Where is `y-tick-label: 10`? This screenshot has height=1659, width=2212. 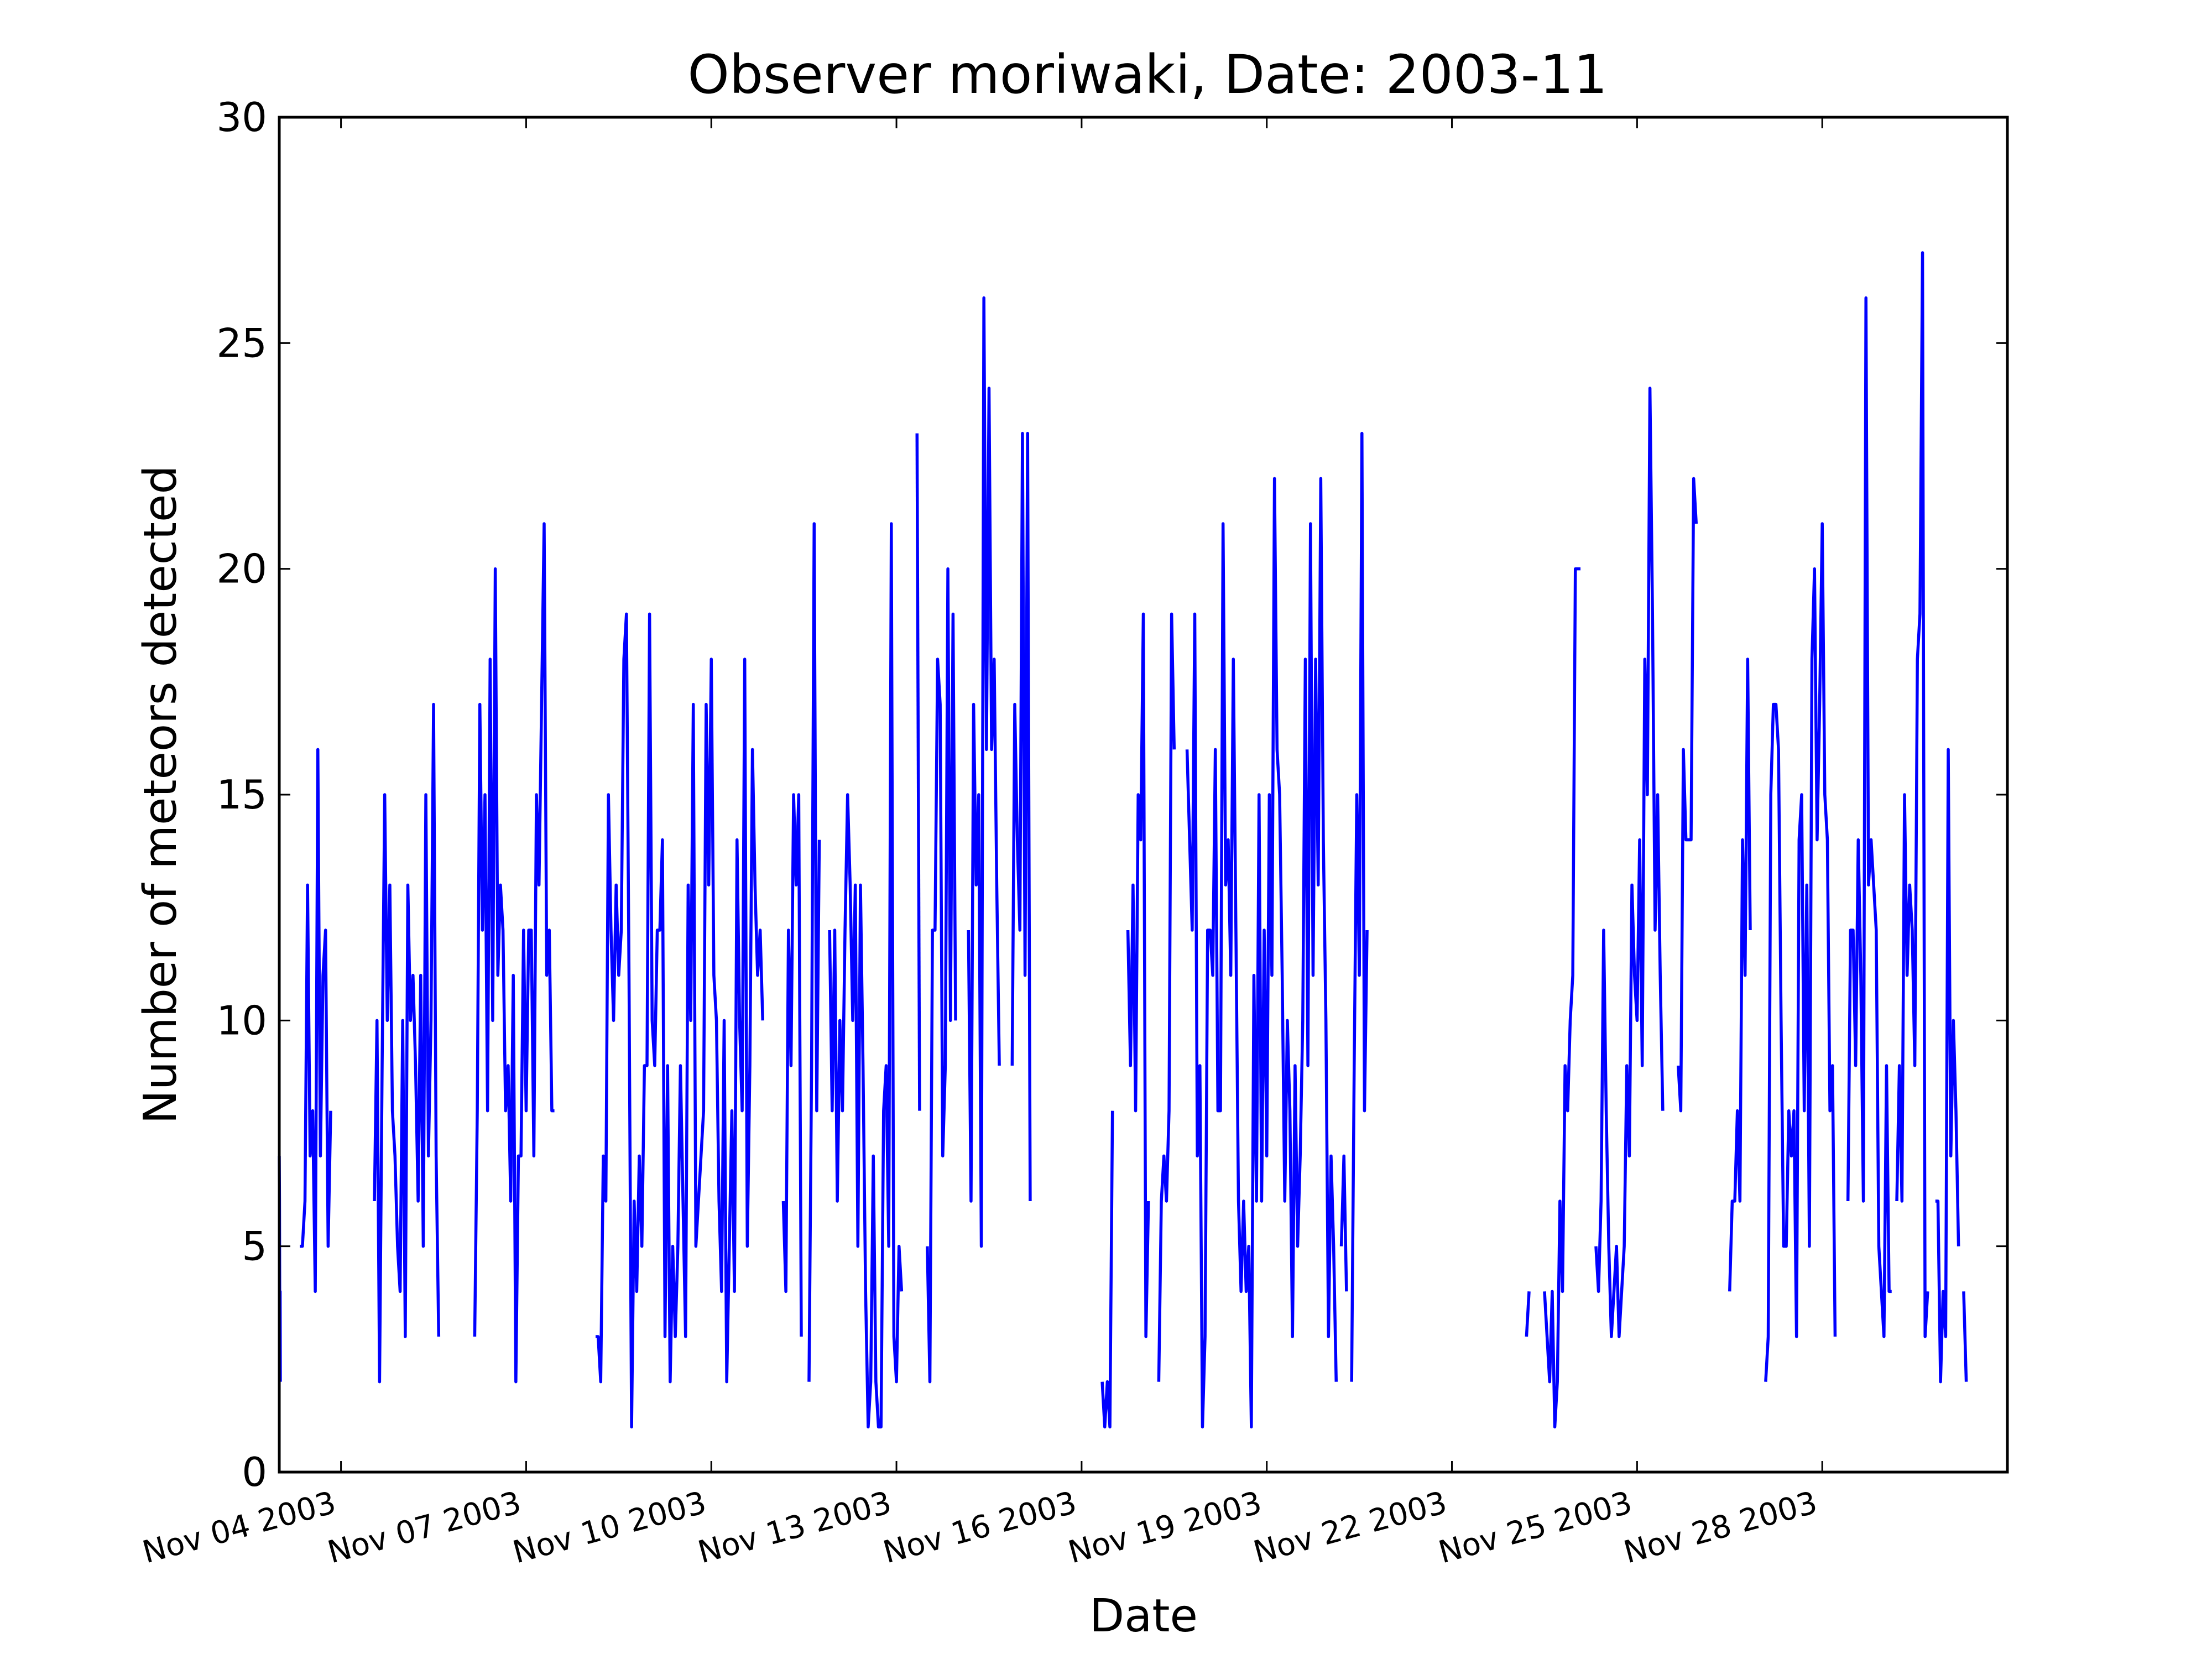
y-tick-label: 10 is located at coordinates (242, 1021).